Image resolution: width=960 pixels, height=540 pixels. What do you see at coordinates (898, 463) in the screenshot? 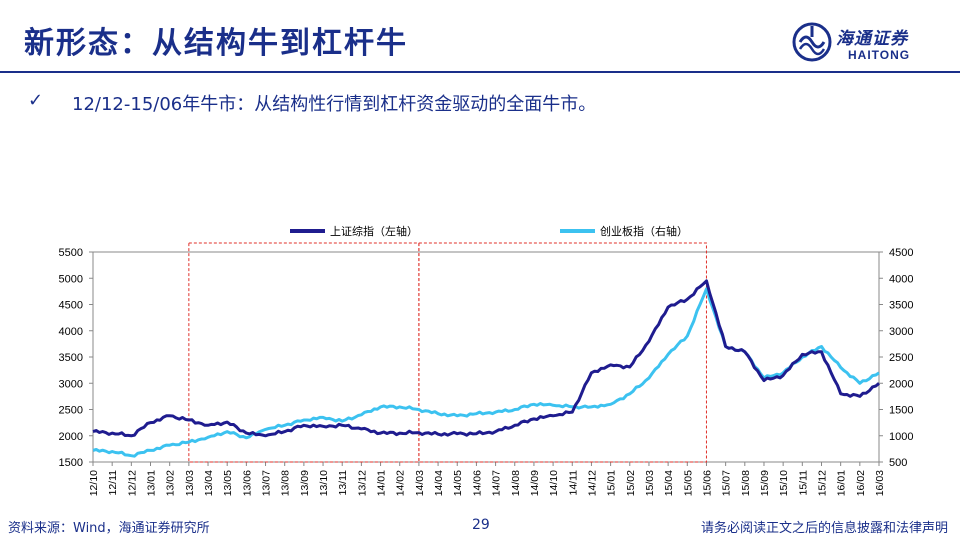
I see `y-tick-label-right: 500` at bounding box center [898, 463].